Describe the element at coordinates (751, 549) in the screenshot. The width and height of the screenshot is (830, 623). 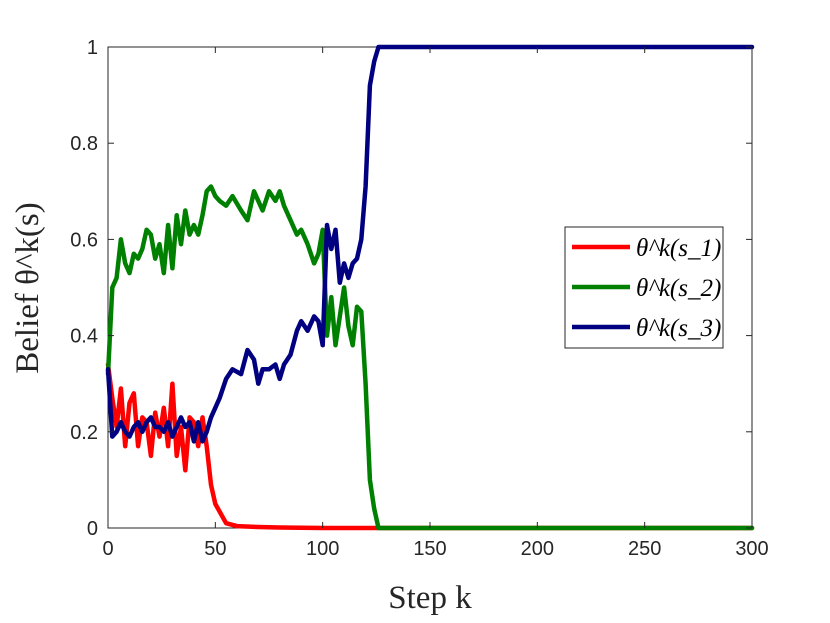
I see `x-tick-label: 300` at that location.